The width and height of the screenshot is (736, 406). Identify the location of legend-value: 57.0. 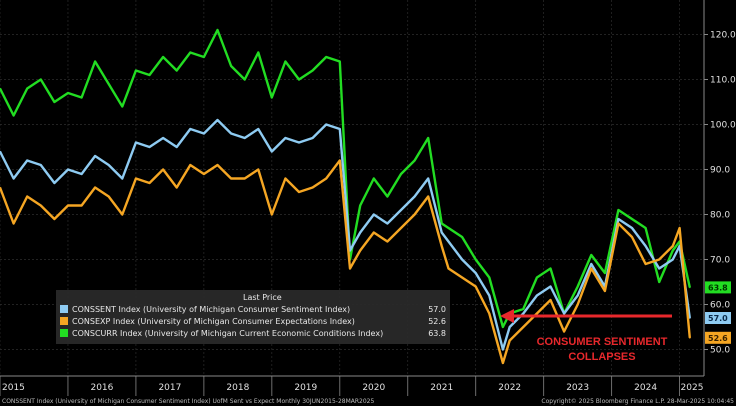
(437, 309).